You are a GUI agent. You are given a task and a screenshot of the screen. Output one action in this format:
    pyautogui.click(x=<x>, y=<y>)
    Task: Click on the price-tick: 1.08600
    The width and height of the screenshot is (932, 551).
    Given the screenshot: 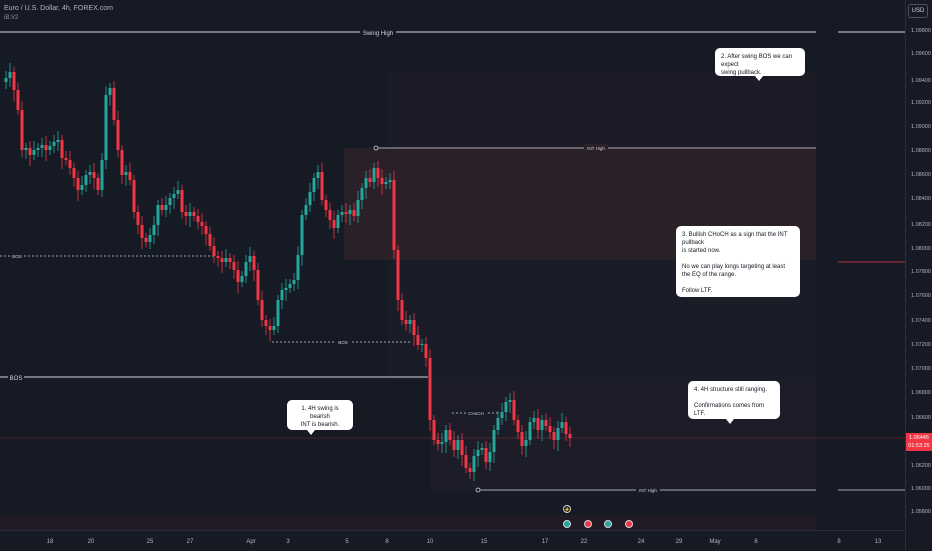 What is the action you would take?
    pyautogui.click(x=921, y=175)
    